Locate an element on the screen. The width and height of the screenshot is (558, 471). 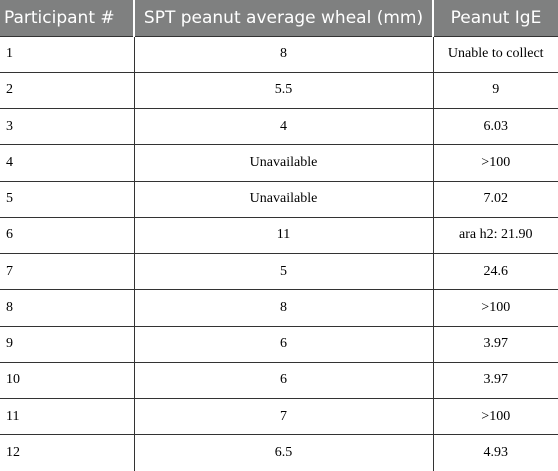
table-row: 11 7 >100 is located at coordinates (279, 416).